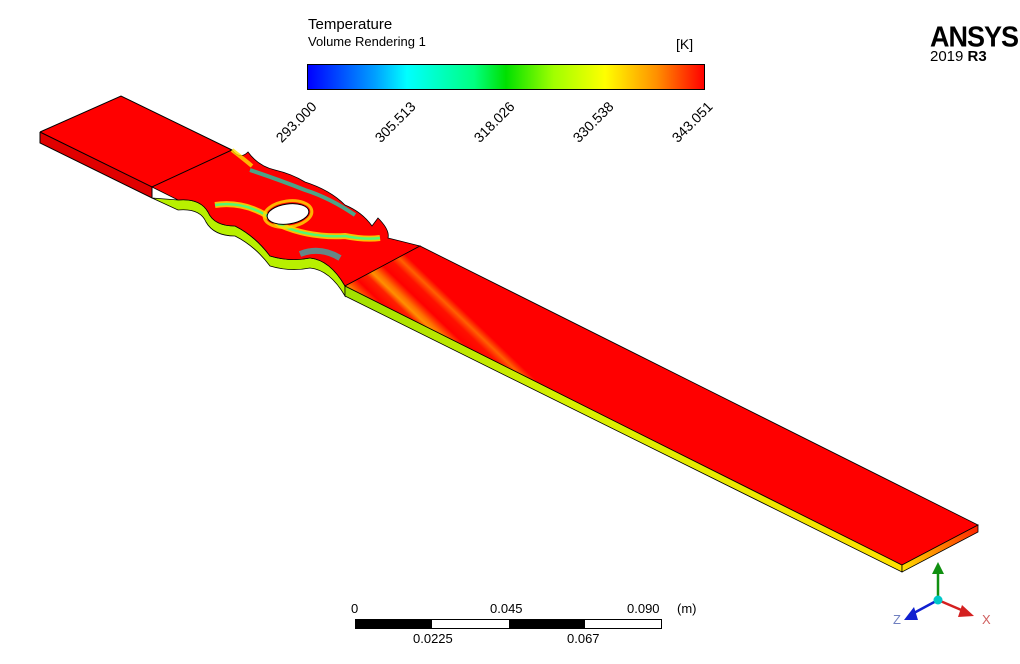 The width and height of the screenshot is (1020, 664). I want to click on temperature-colorbar, so click(506, 77).